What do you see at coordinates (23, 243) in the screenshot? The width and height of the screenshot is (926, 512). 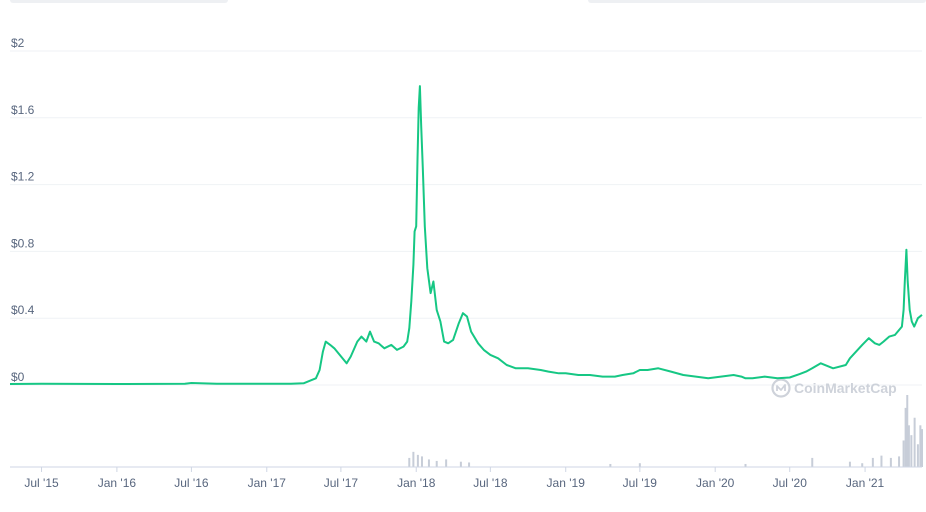 I see `y-tick-label: $0.8` at bounding box center [23, 243].